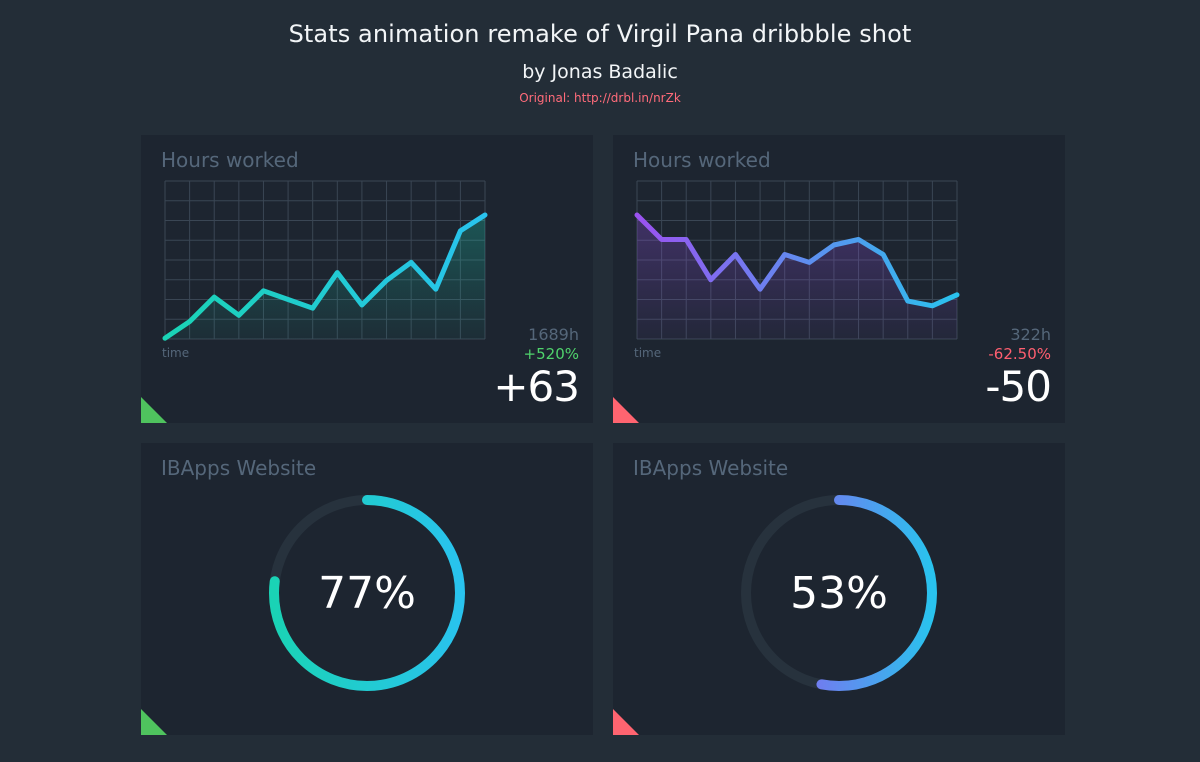 The height and width of the screenshot is (762, 1200). I want to click on progress-value: 77%, so click(367, 593).